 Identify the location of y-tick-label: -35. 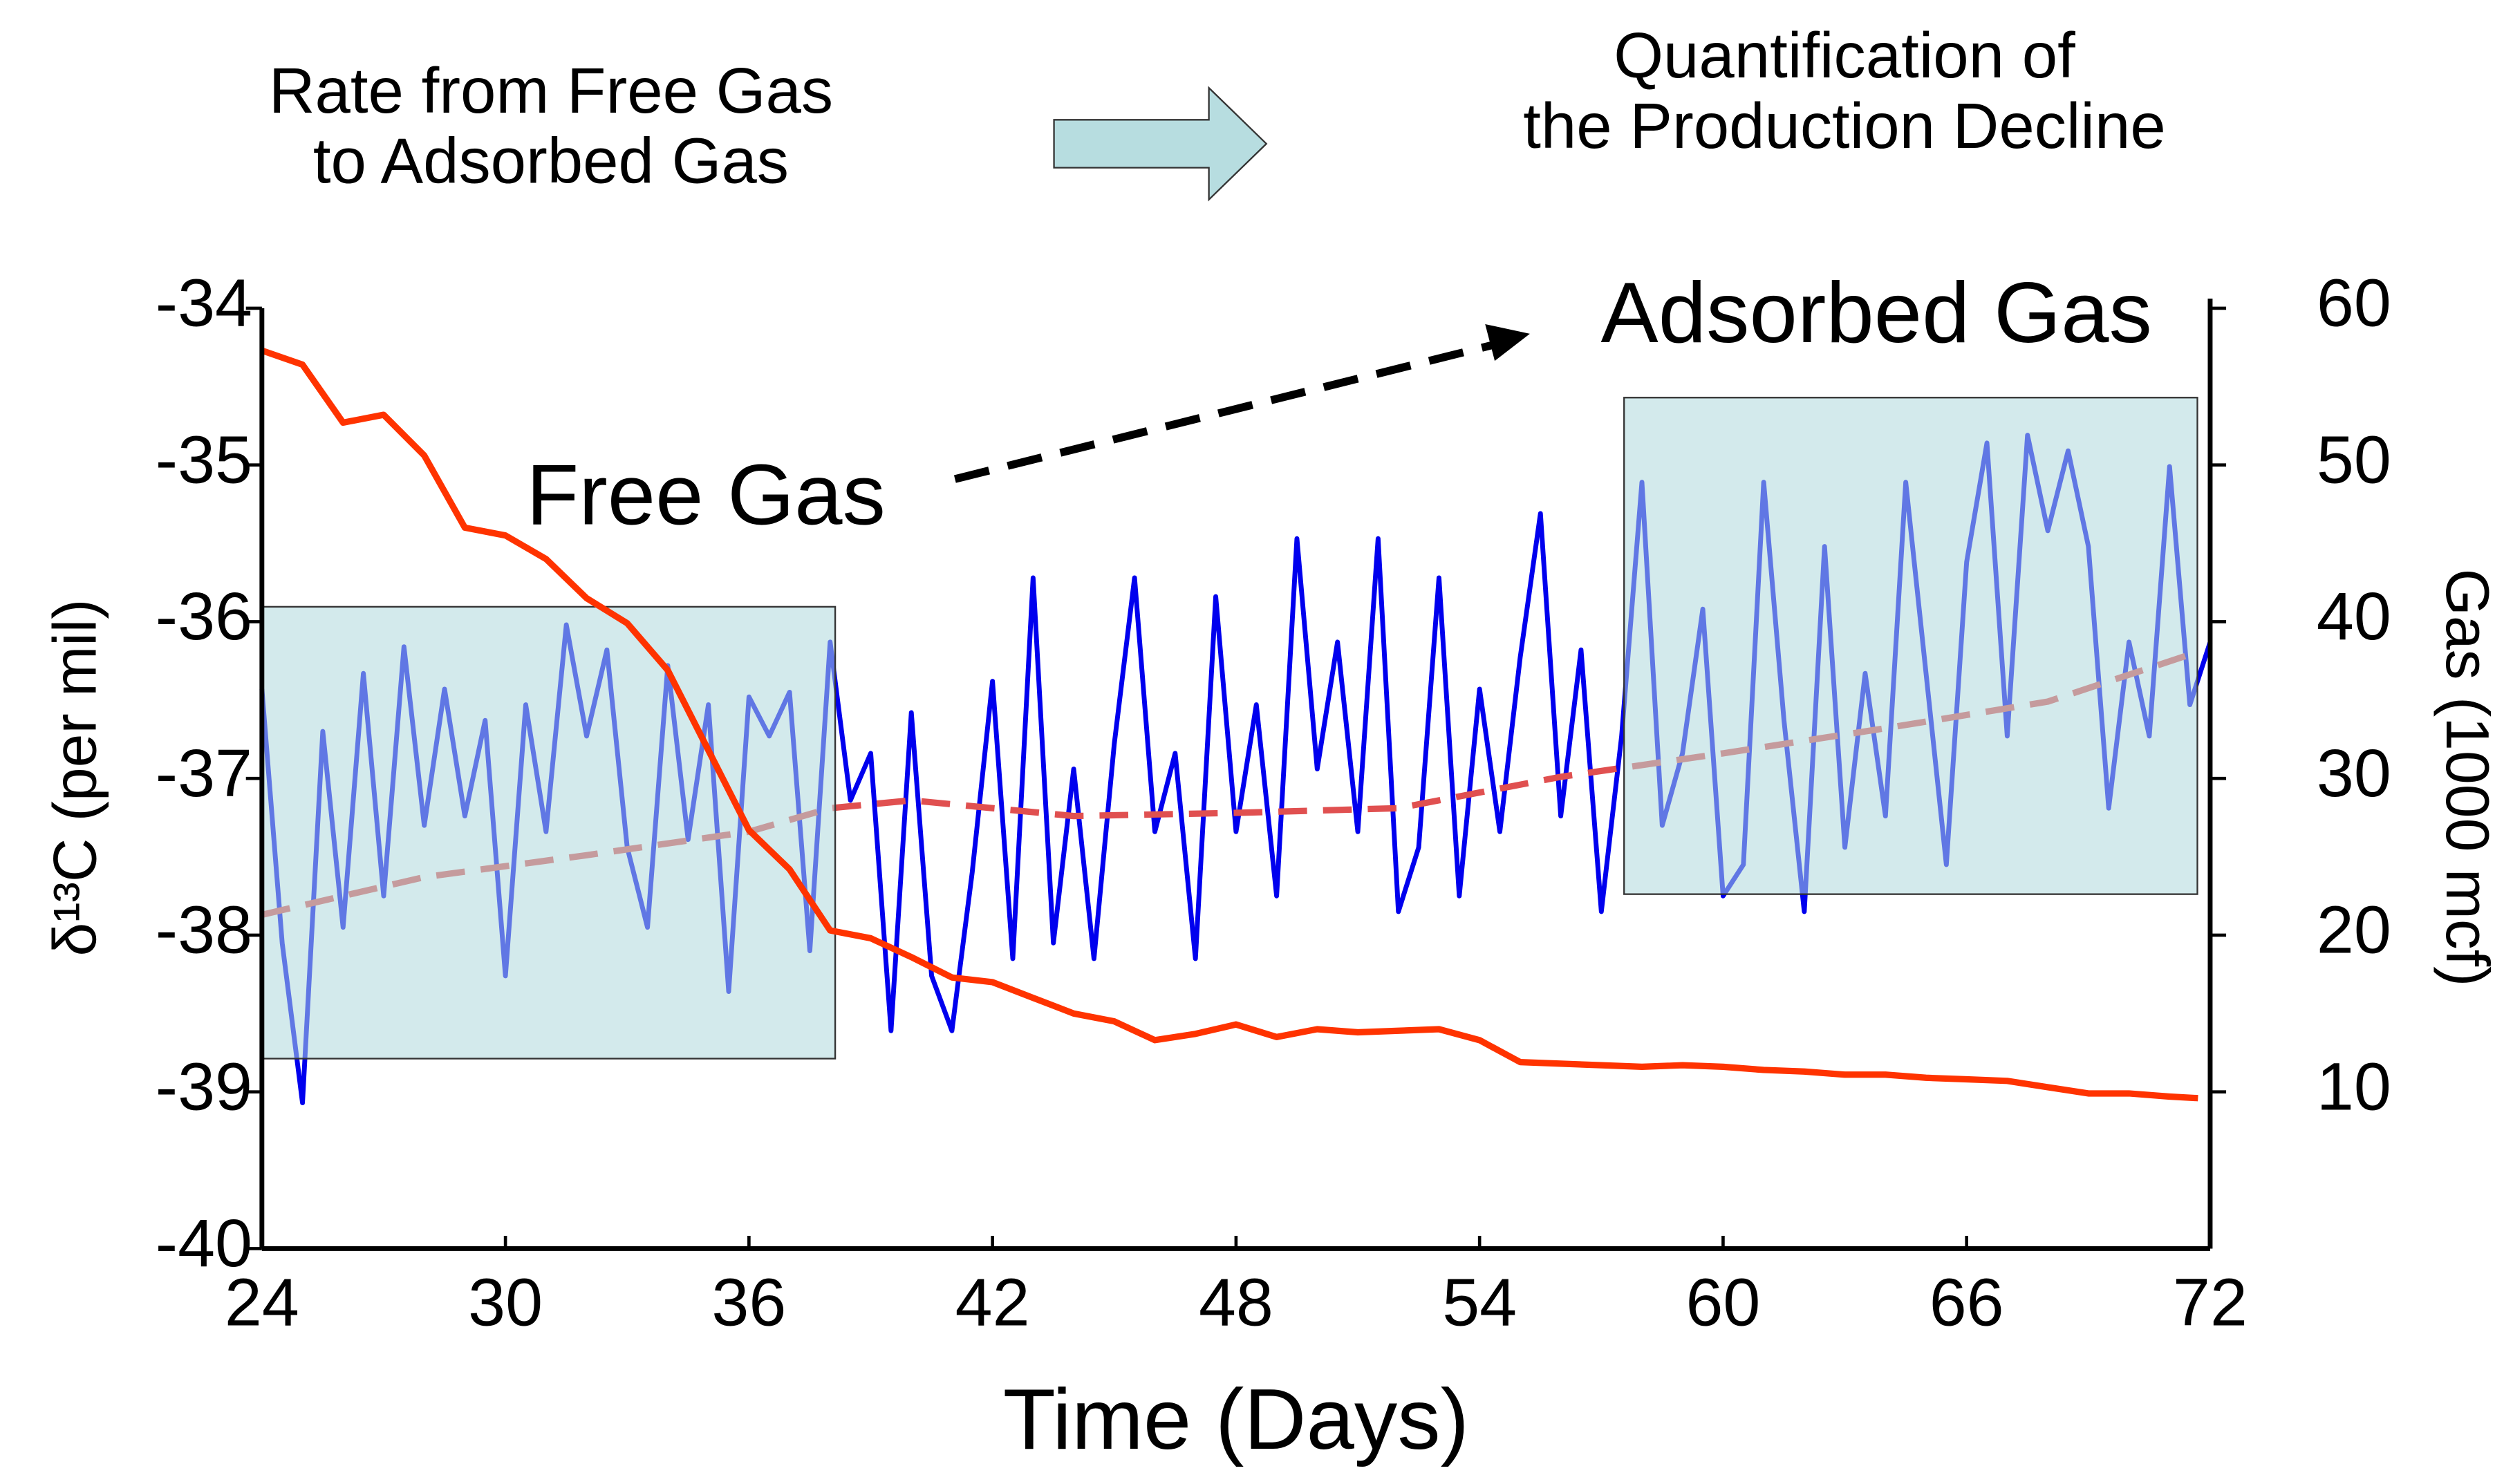
(204, 459).